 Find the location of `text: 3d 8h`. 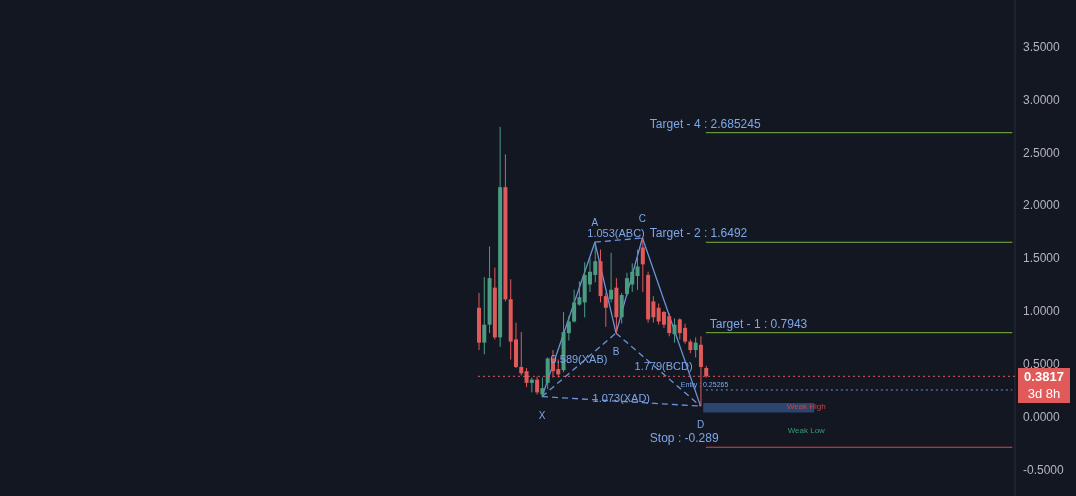

text: 3d 8h is located at coordinates (1044, 394).